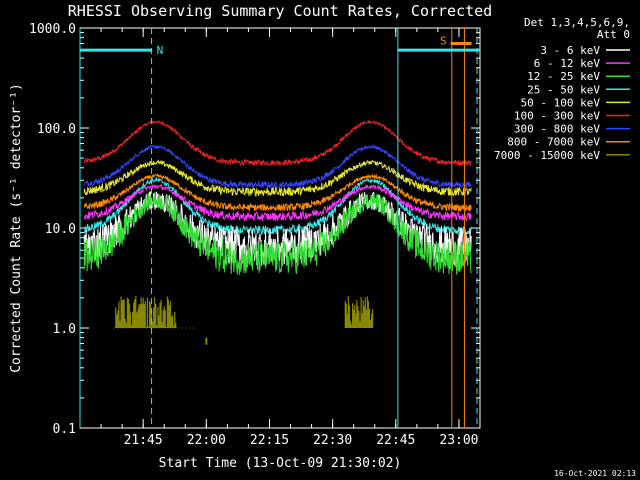 This screenshot has width=640, height=480. What do you see at coordinates (595, 473) in the screenshot?
I see `footer-timestamp: 16-Oct-2021 02:13` at bounding box center [595, 473].